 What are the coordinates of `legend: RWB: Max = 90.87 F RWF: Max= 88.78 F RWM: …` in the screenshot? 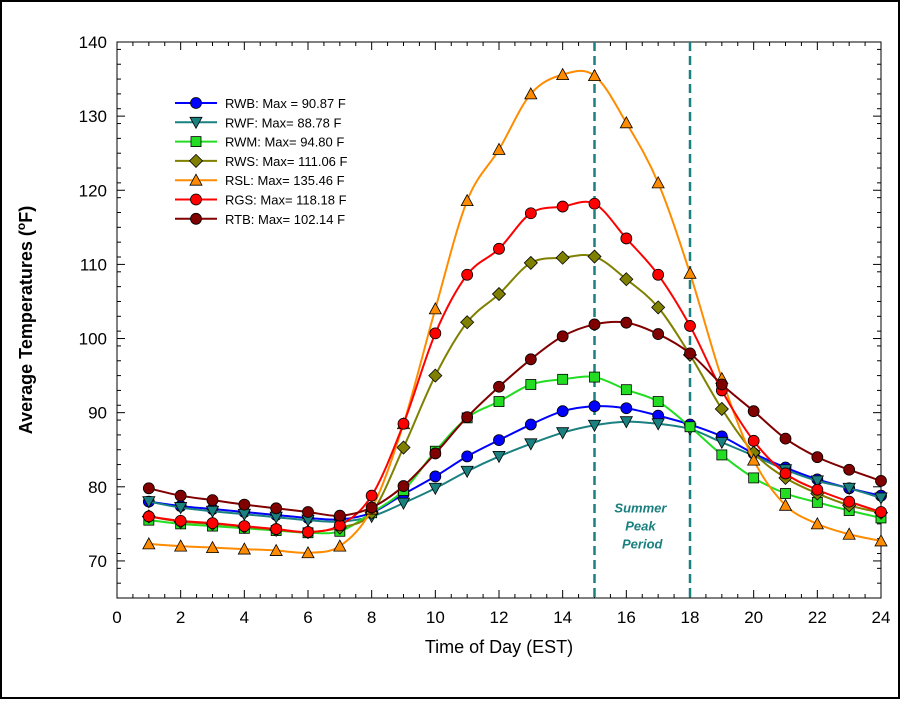 It's located at (261, 161).